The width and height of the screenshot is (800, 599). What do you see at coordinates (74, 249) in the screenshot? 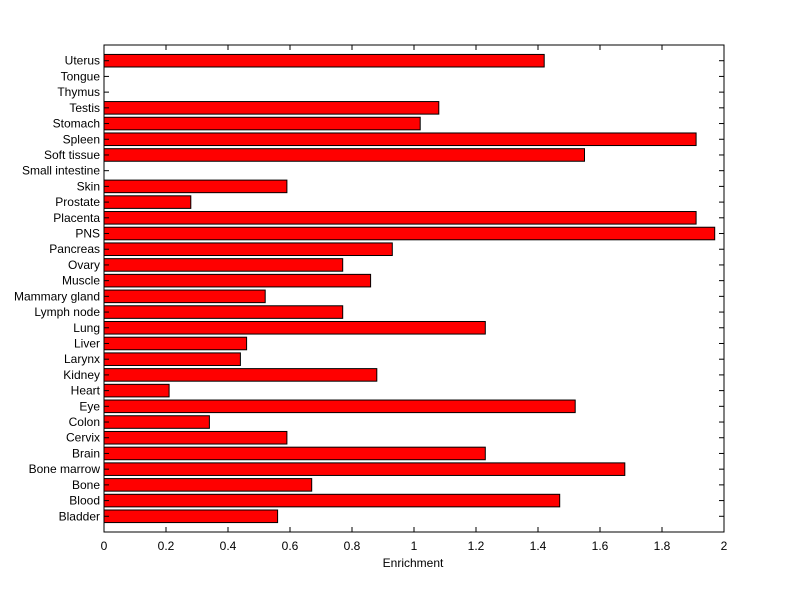
I see `y-tick-label-pancreas: Pancreas` at bounding box center [74, 249].